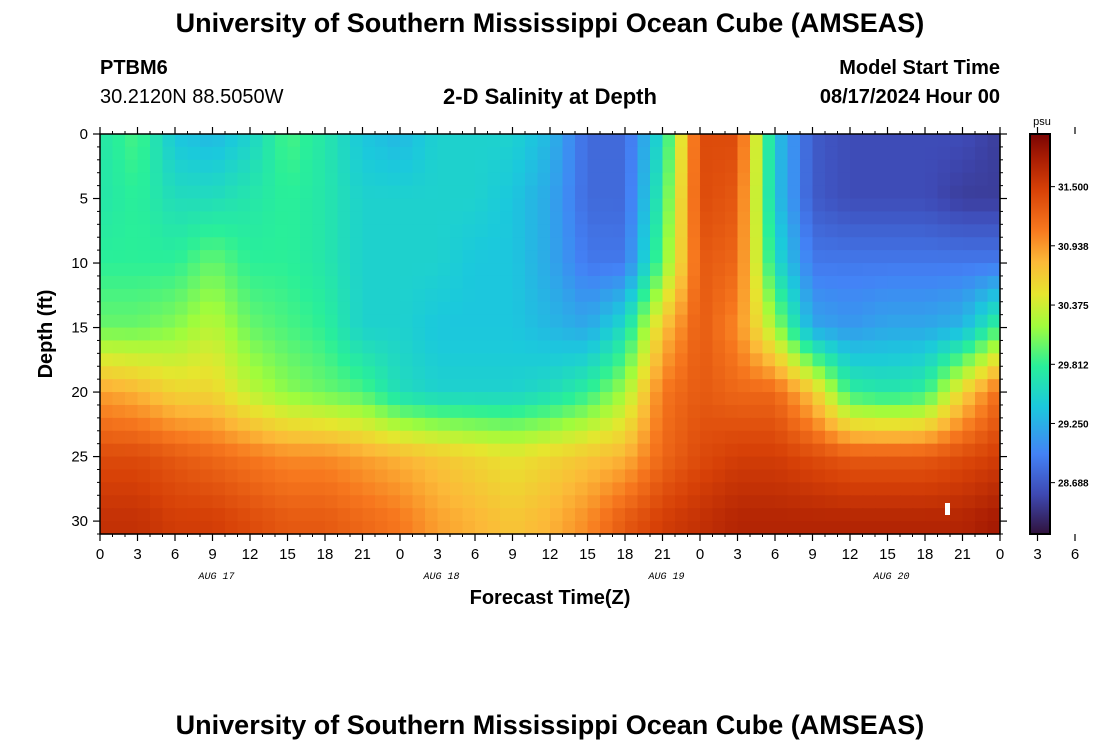  Describe the element at coordinates (775, 554) in the screenshot. I see `x-tick-label: 6` at that location.